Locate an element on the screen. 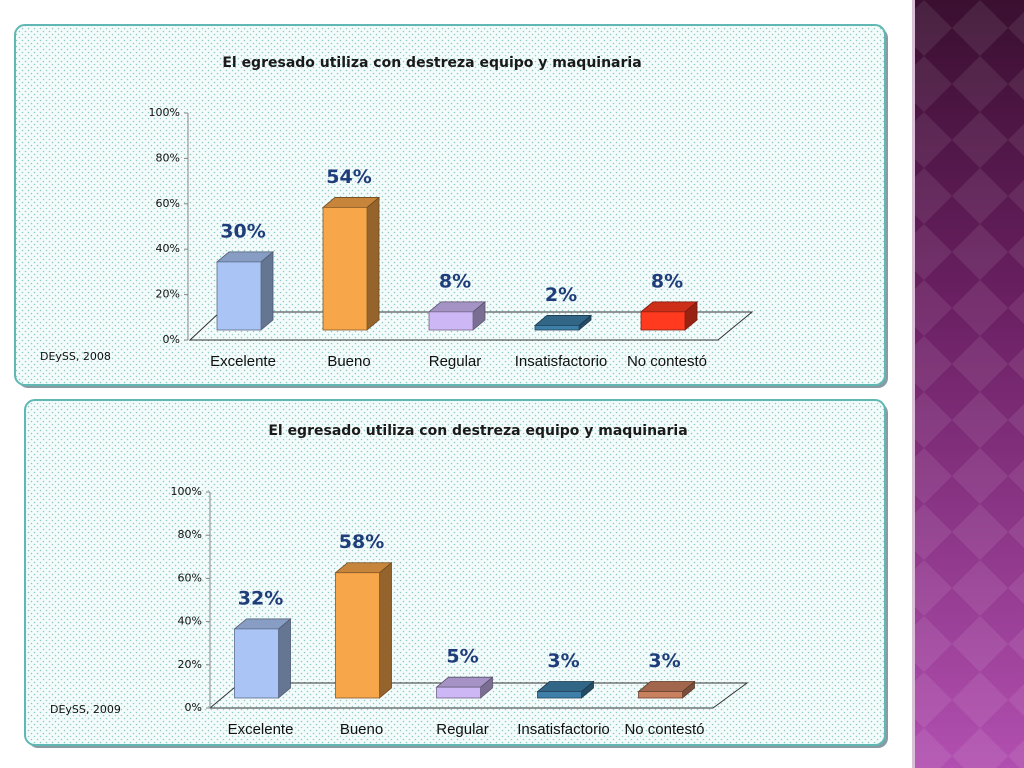 The image size is (1024, 768). side-pattern is located at coordinates (968, 384).